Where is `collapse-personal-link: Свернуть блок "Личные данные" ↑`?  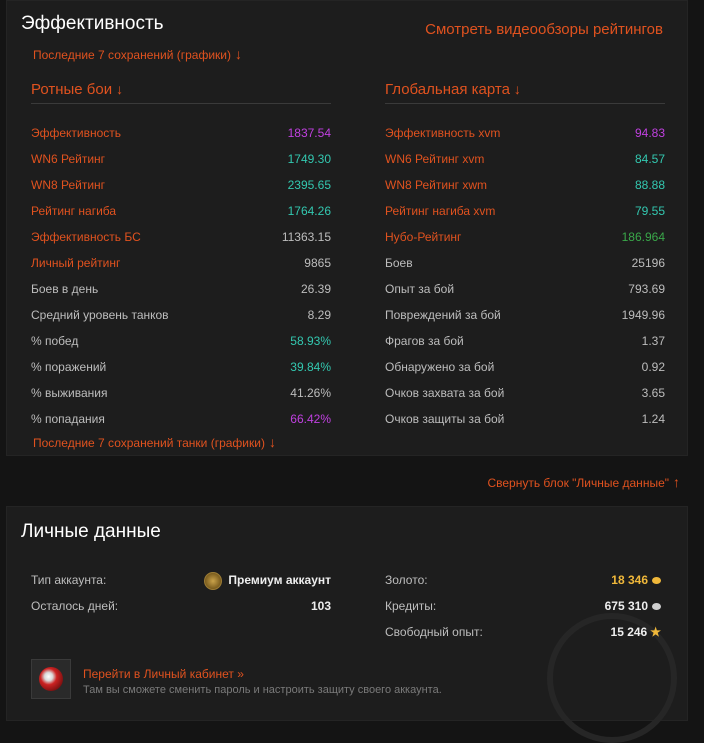 collapse-personal-link: Свернуть блок "Личные данные" ↑ is located at coordinates (583, 482).